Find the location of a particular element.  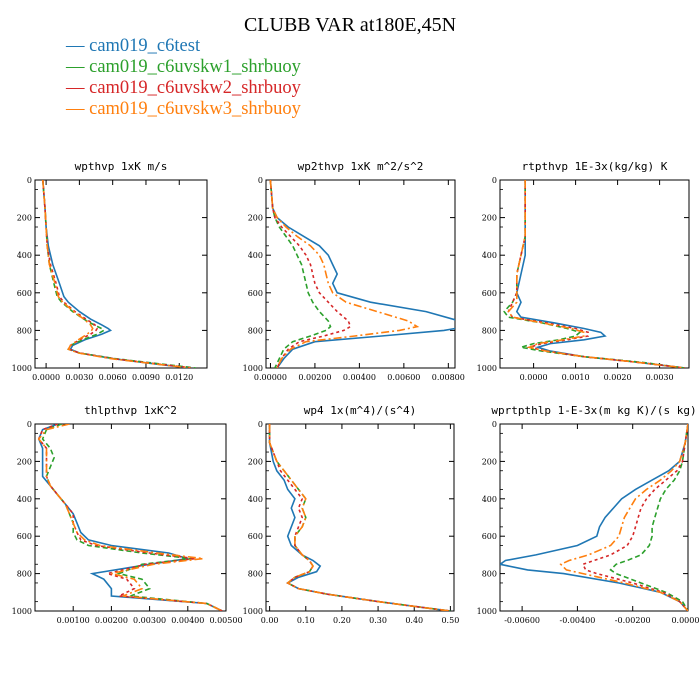

legend-label: cam019_c6uvskw1_shrbuoy is located at coordinates (195, 67).